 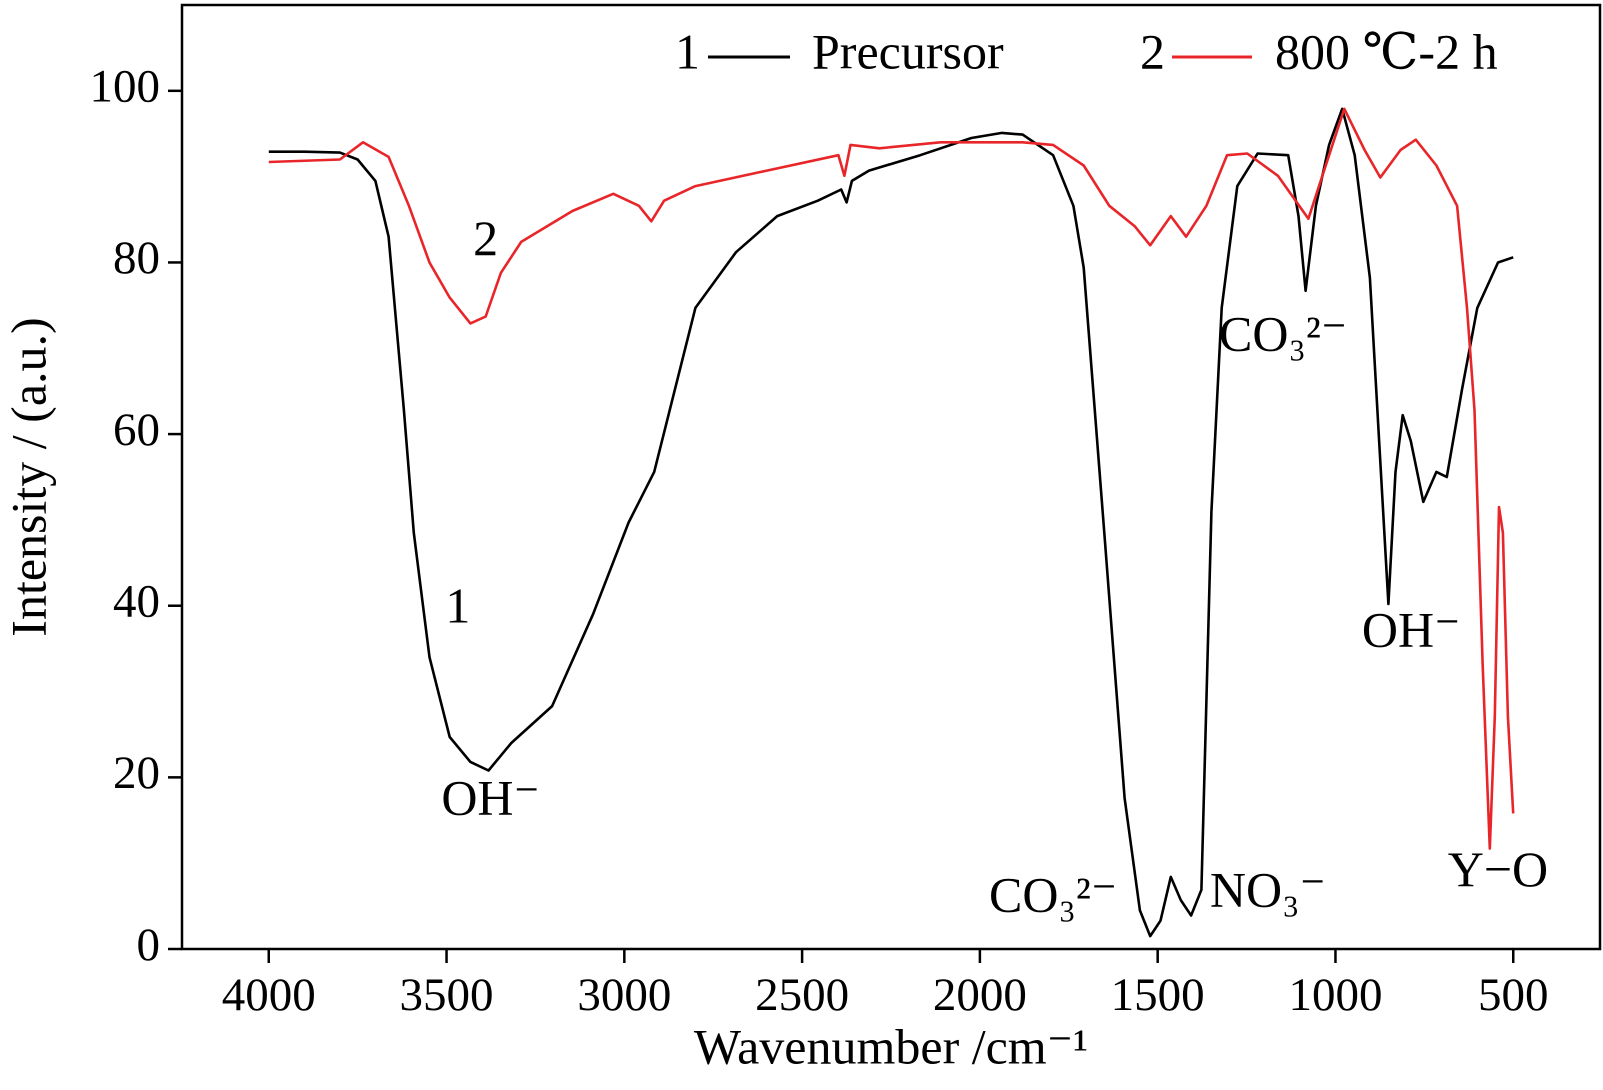 I want to click on y-tick-label: 0, so click(x=149, y=945).